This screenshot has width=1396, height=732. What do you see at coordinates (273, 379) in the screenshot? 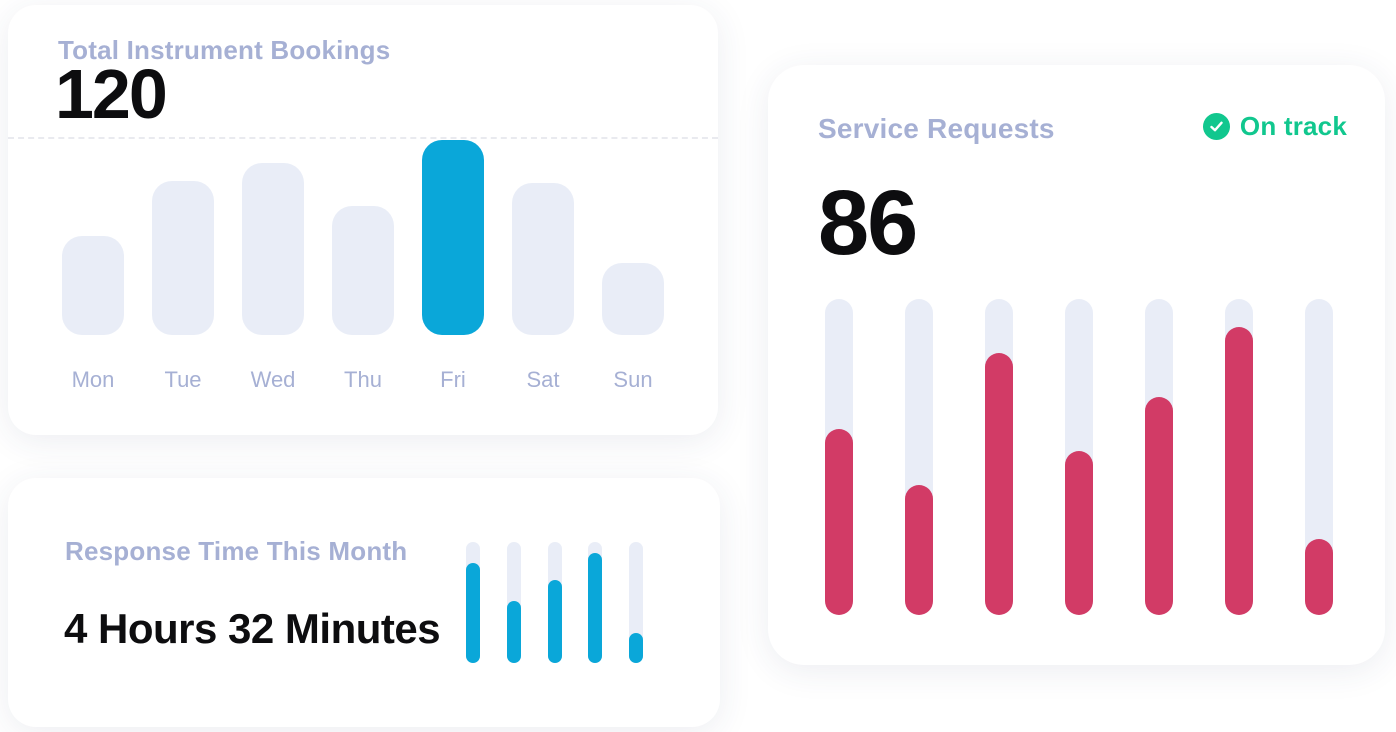
I see `day-label-wed: Wed` at bounding box center [273, 379].